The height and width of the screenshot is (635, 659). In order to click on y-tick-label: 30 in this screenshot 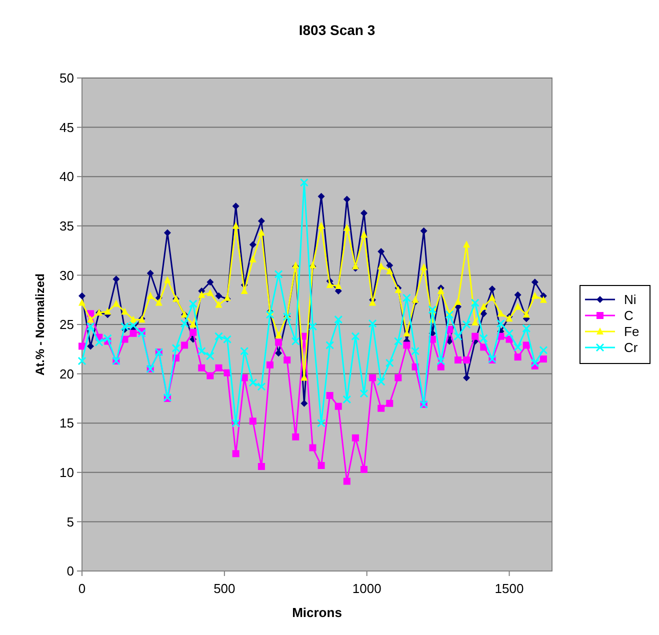, I will do `click(67, 275)`.